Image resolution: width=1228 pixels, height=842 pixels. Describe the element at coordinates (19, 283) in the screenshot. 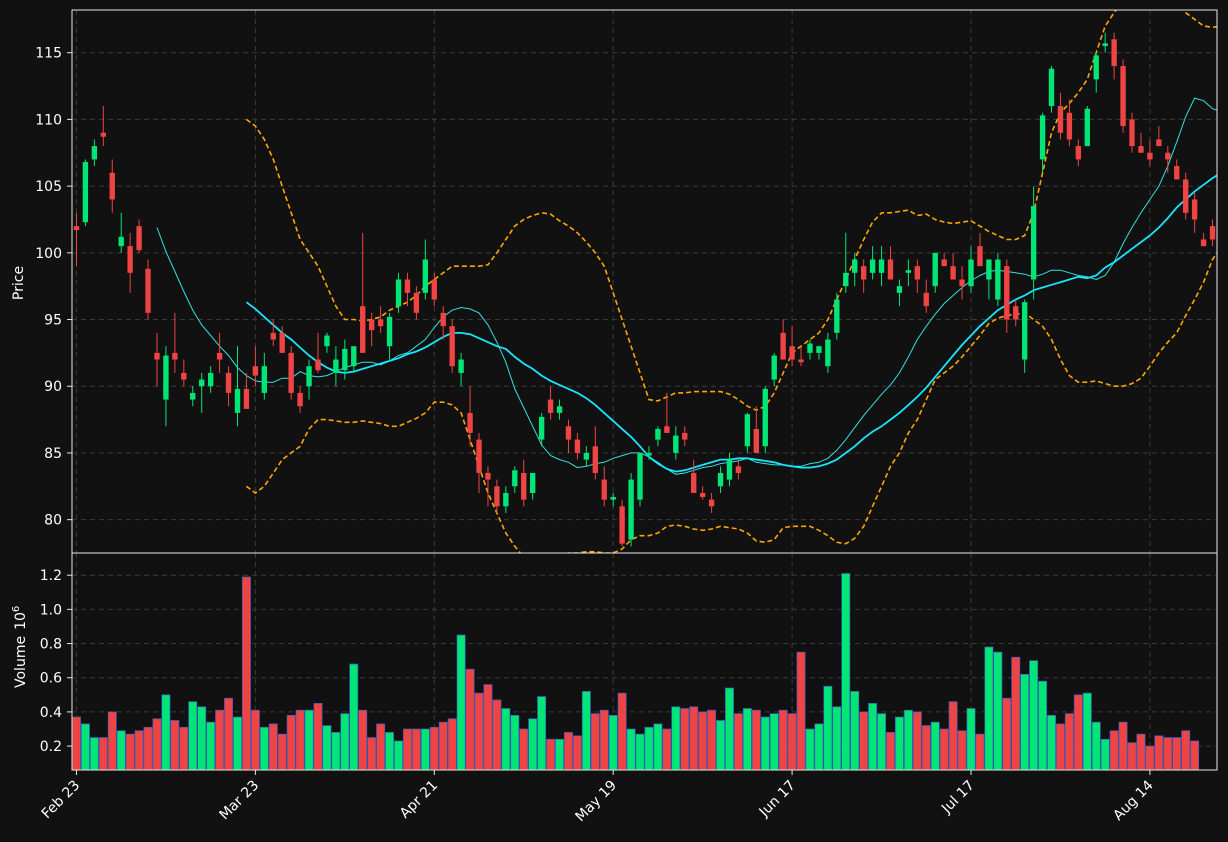

I see `price-axis-title: Price` at that location.